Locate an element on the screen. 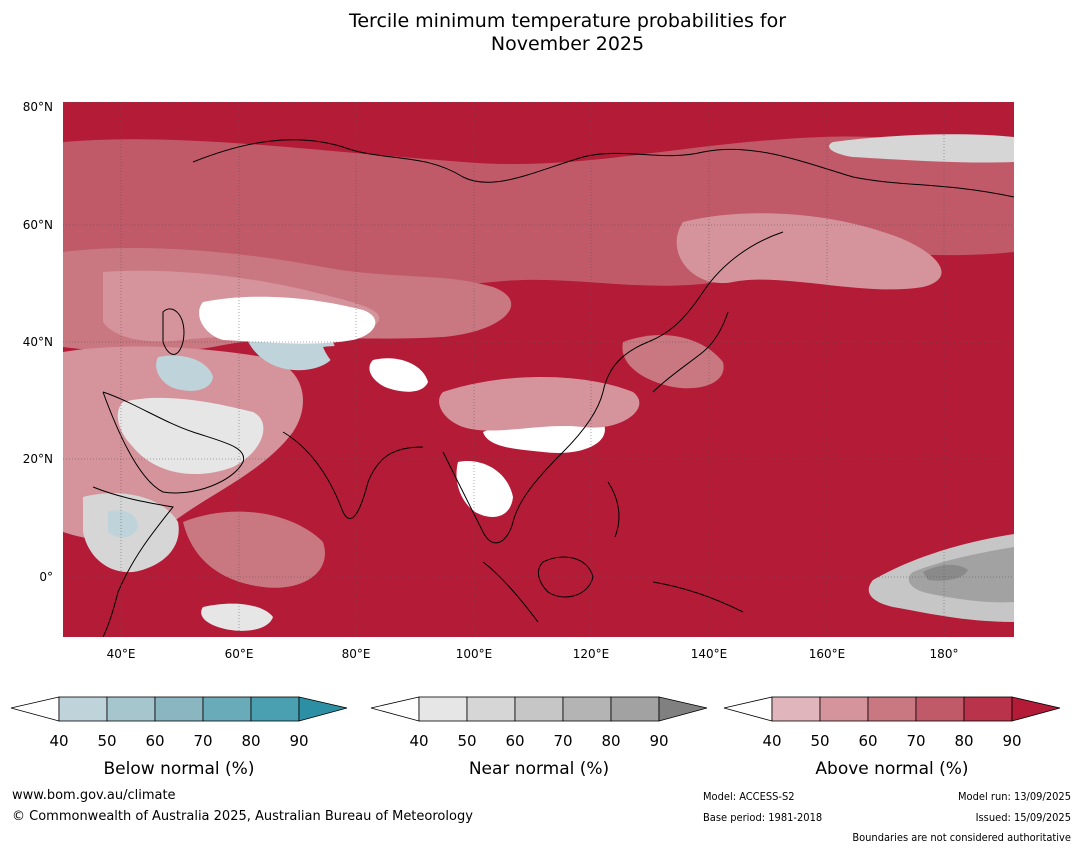 The height and width of the screenshot is (850, 1081). iran-below-normal-region is located at coordinates (184, 373).